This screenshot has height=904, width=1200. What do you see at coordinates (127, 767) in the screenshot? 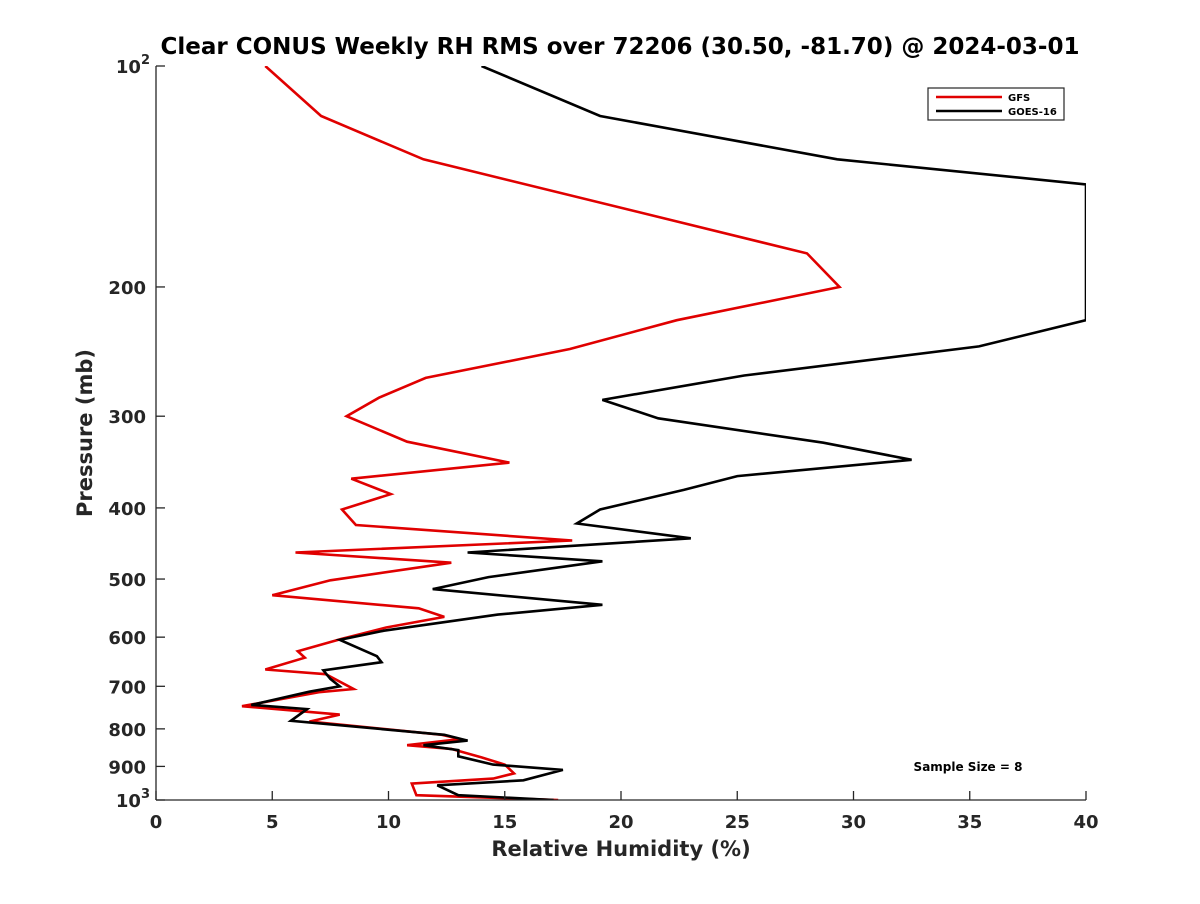
I see `y-tick-label: 900` at bounding box center [127, 767].